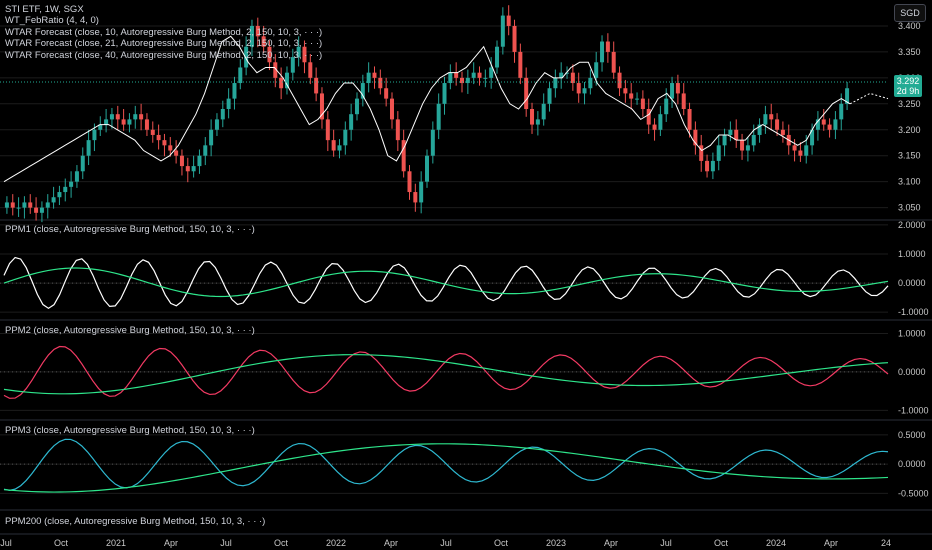 The height and width of the screenshot is (550, 932). I want to click on y-tick-0-1: 3.350, so click(909, 52).